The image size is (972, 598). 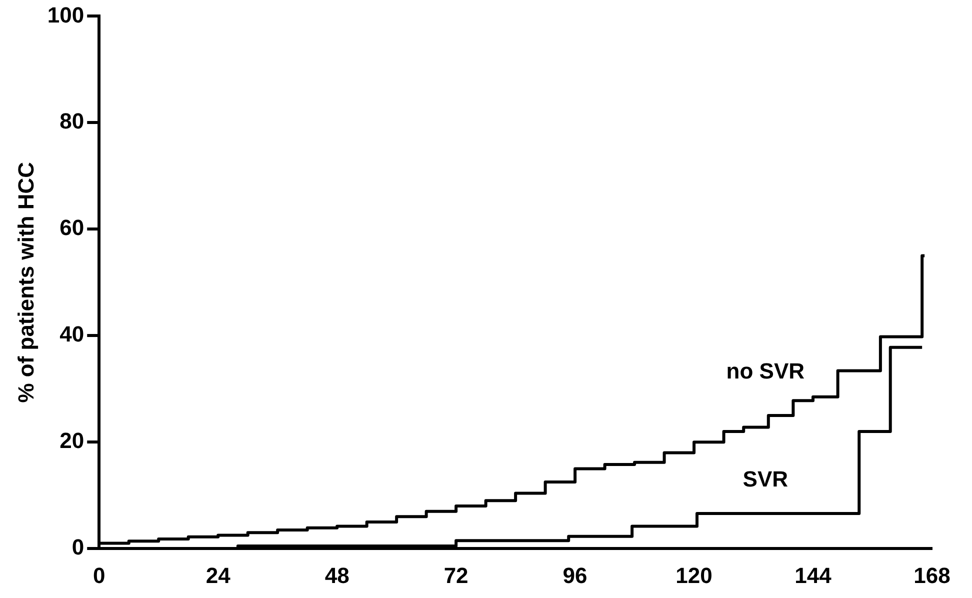 I want to click on x-tick-label: 0, so click(x=99, y=575).